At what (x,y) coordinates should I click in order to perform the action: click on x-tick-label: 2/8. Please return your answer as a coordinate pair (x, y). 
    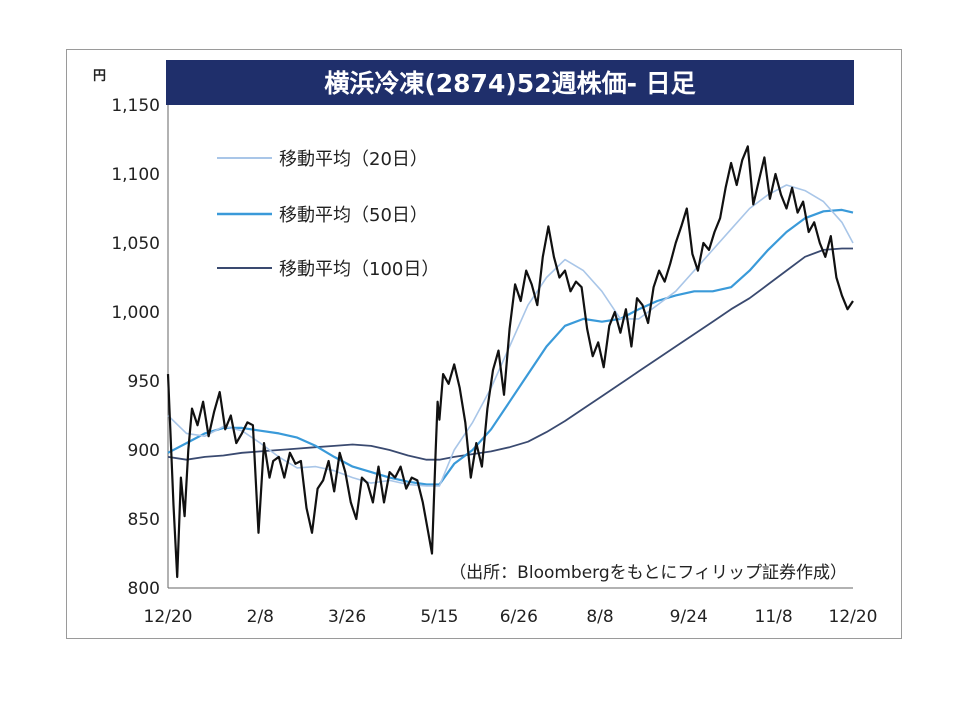
    Looking at the image, I should click on (260, 617).